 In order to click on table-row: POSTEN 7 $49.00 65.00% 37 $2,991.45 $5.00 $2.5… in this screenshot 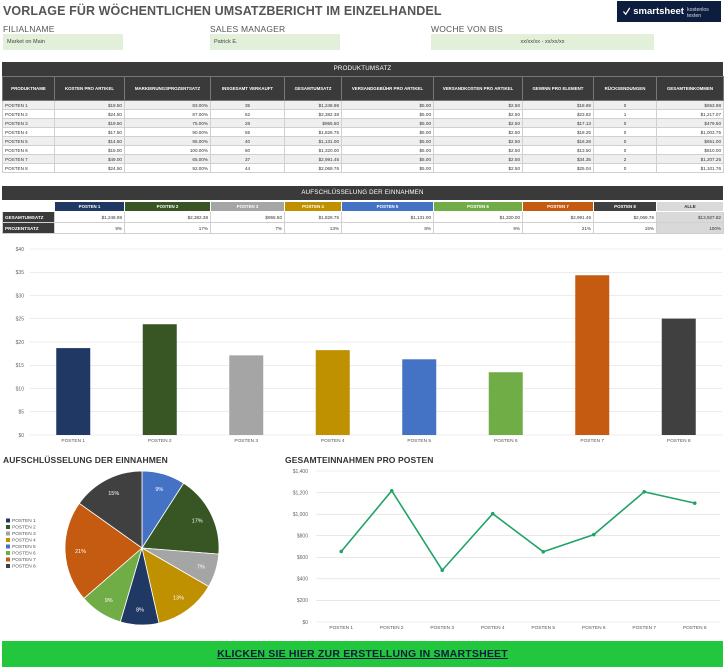, I will do `click(363, 159)`.